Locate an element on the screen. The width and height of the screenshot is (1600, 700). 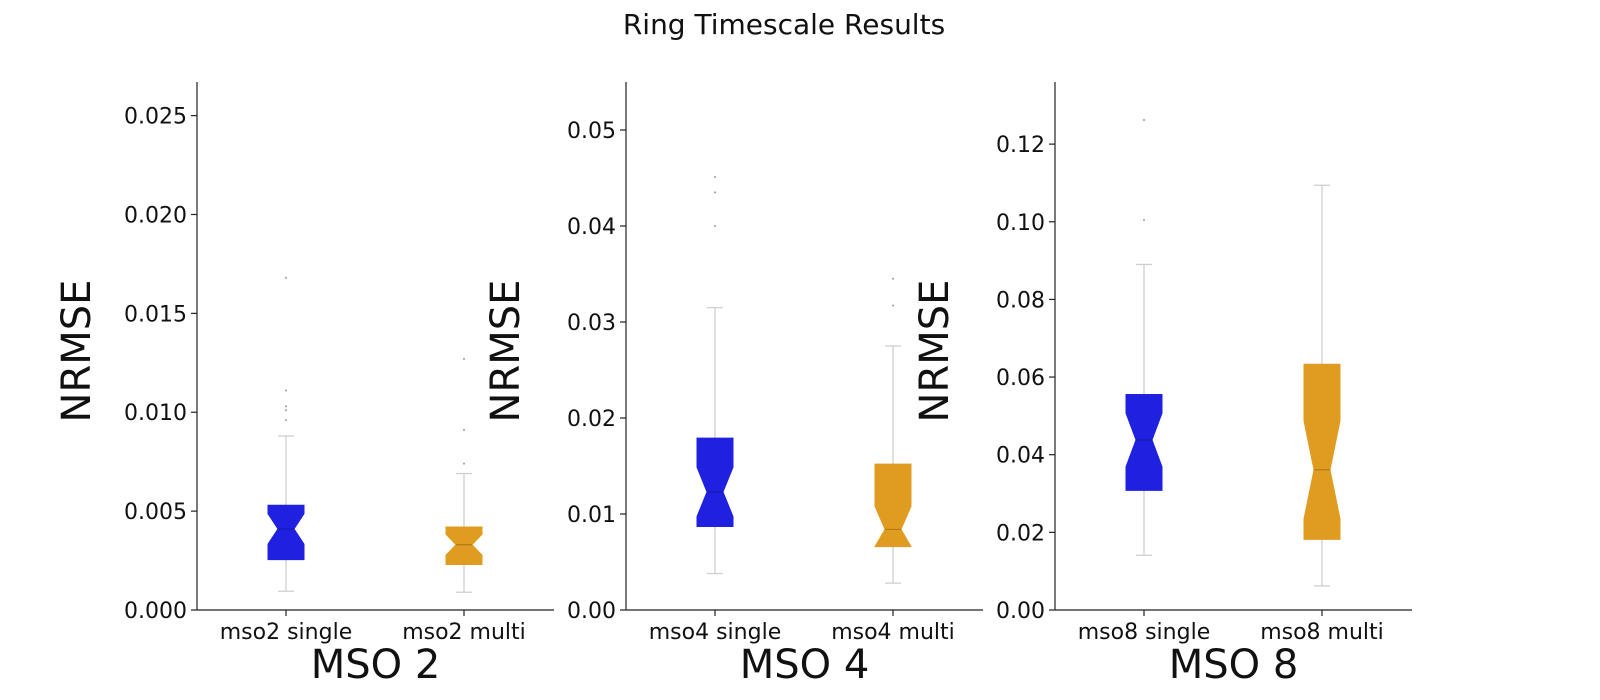
x-tick-label: mso8 multi is located at coordinates (1322, 632).